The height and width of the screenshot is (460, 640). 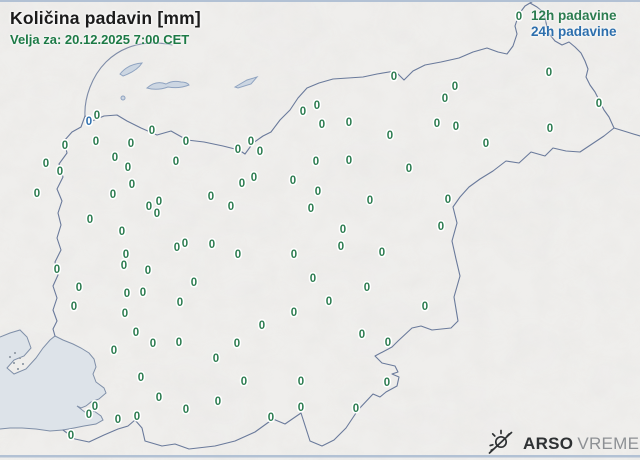 I want to click on border-austria-italy, so click(x=128, y=79).